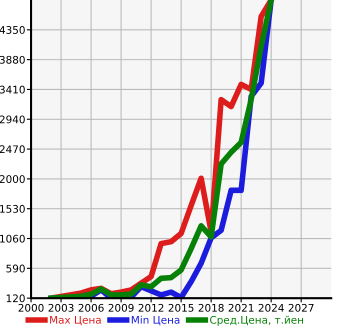 This screenshot has width=345, height=335. Describe the element at coordinates (211, 308) in the screenshot. I see `x-tick-label: 2018` at that location.